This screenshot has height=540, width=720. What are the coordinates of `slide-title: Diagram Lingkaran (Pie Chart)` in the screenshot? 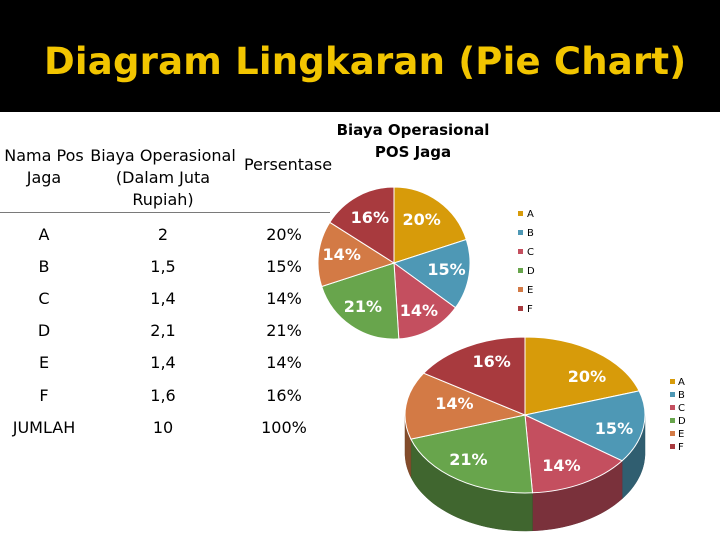 It's located at (365, 61).